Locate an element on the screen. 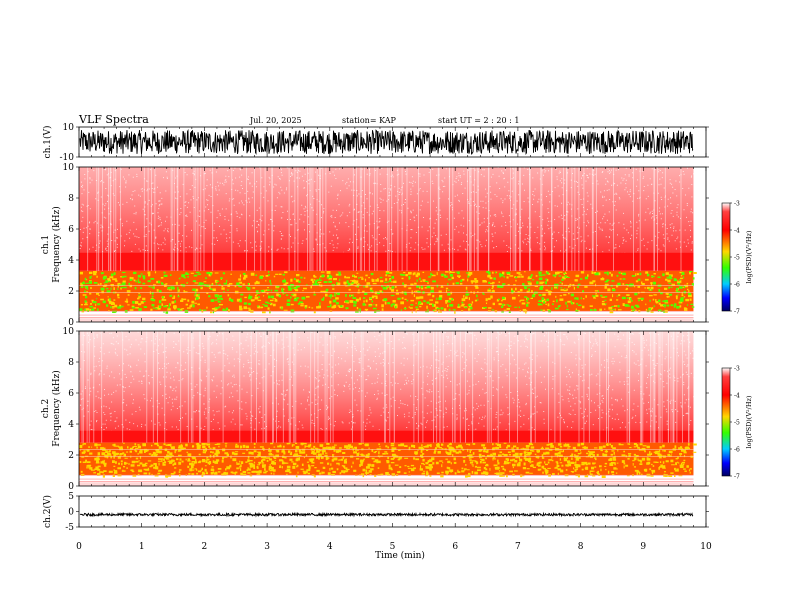  ch2-colorbar: -3 -4 -5 -6 -7 log(PSD)(V²/Hz) is located at coordinates (737, 423).